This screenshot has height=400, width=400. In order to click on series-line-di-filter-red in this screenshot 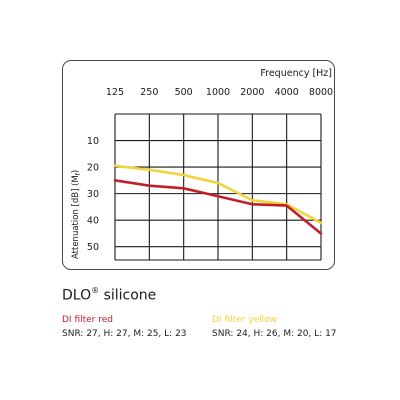, I will do `click(218, 207)`.